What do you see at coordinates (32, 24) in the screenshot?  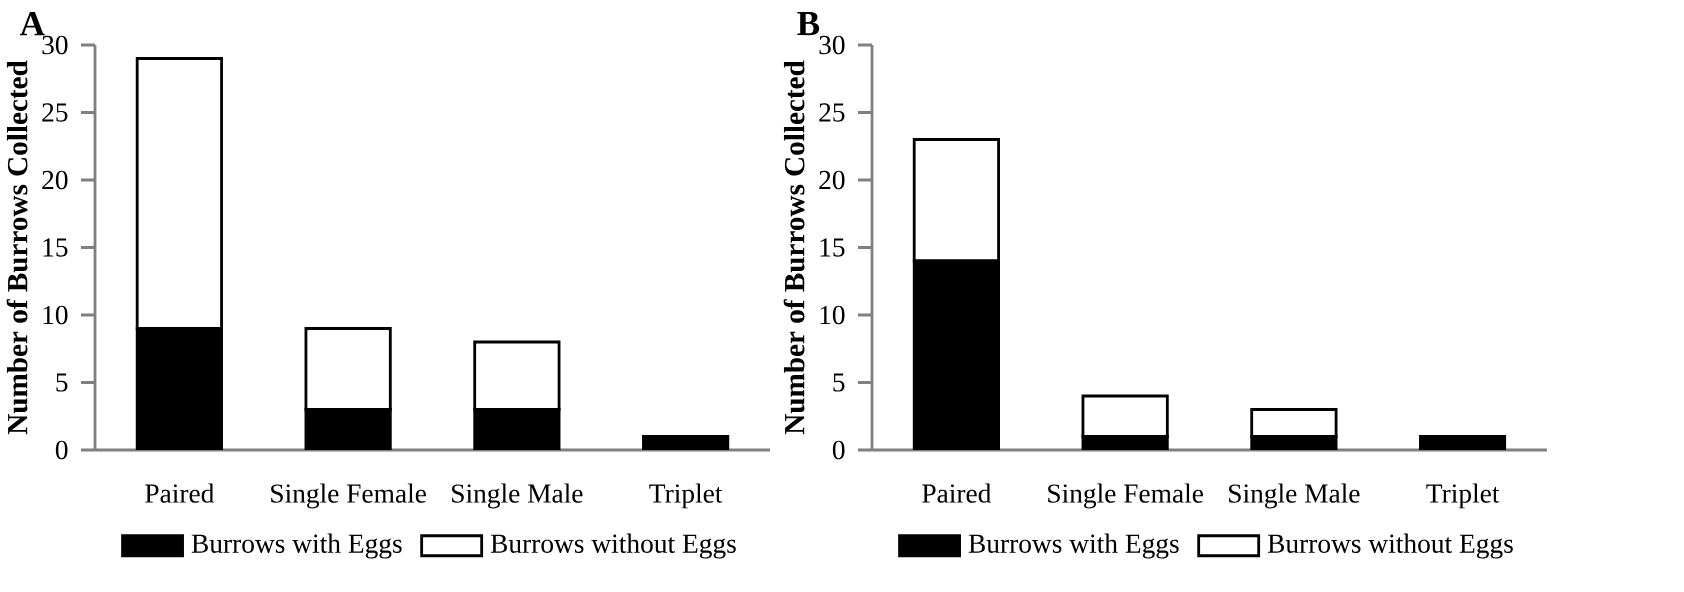 I see `chart-title: A` at bounding box center [32, 24].